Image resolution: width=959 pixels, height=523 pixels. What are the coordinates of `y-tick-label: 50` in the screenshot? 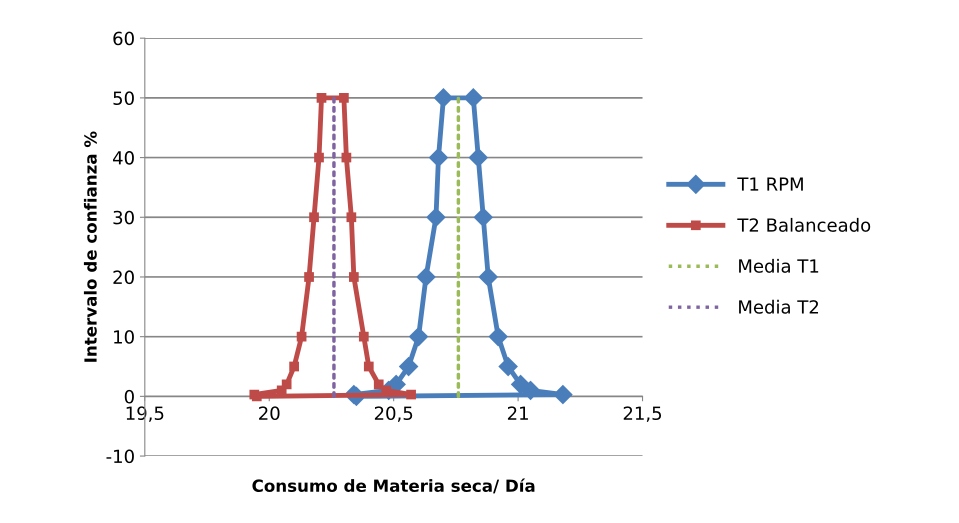 It's located at (124, 98).